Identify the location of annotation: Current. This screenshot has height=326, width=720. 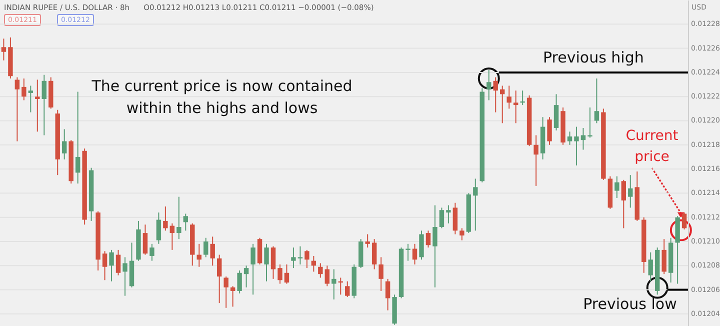
(652, 136).